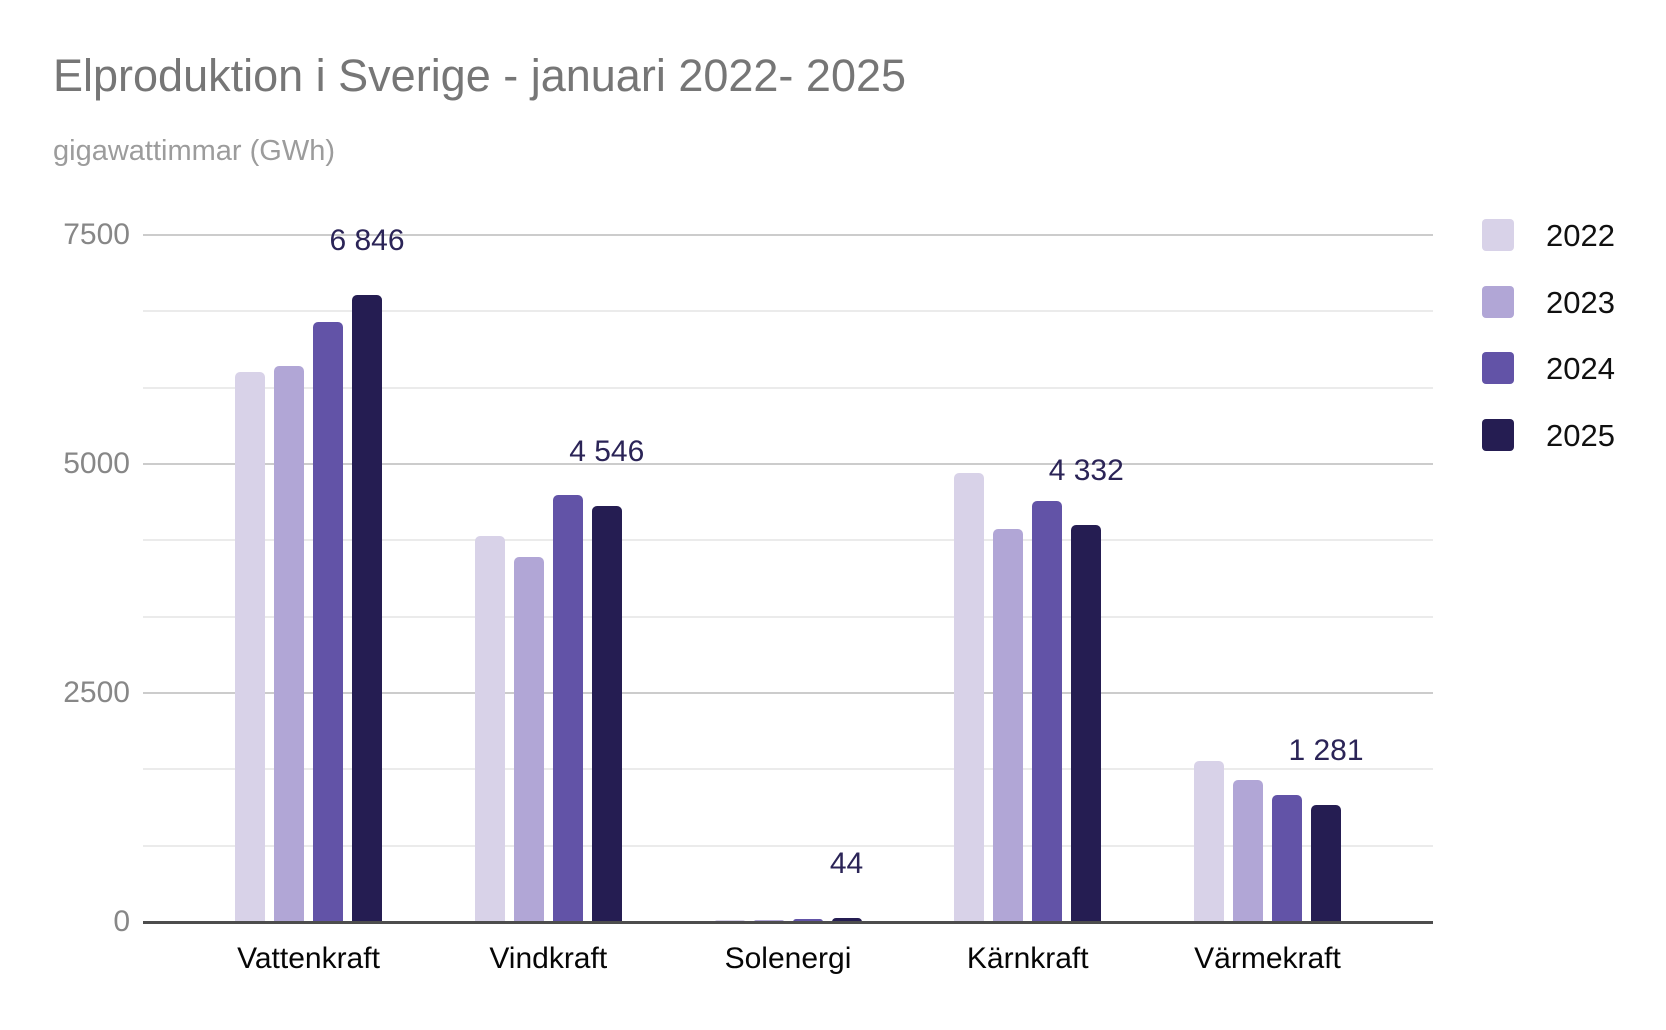 The width and height of the screenshot is (1666, 1030). What do you see at coordinates (1267, 958) in the screenshot?
I see `category-label: Värmekraft` at bounding box center [1267, 958].